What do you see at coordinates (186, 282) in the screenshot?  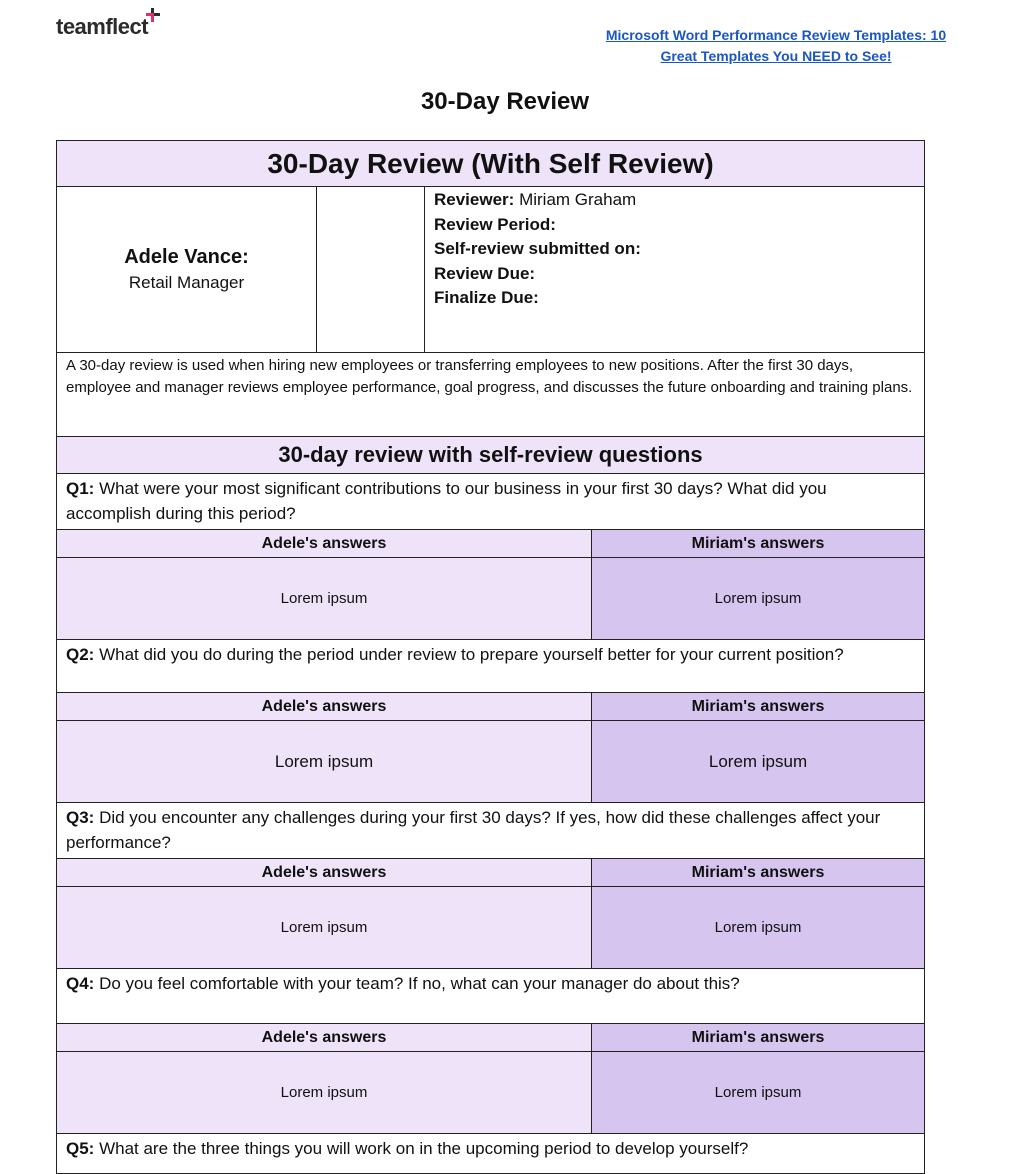 I see `employee-role: Retail Manager` at bounding box center [186, 282].